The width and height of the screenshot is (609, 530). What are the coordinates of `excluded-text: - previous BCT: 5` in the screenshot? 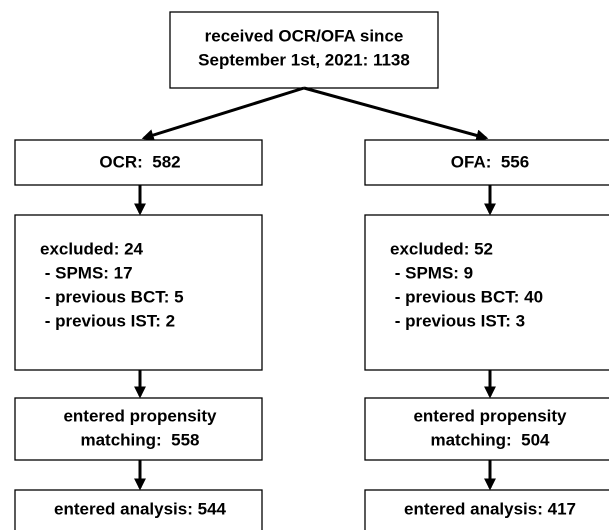 It's located at (112, 296).